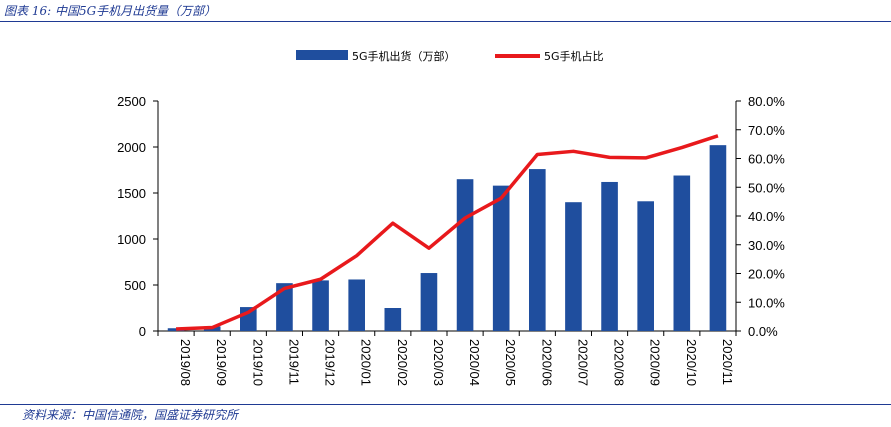 This screenshot has width=891, height=427. I want to click on bottom-rule, so click(445, 404).